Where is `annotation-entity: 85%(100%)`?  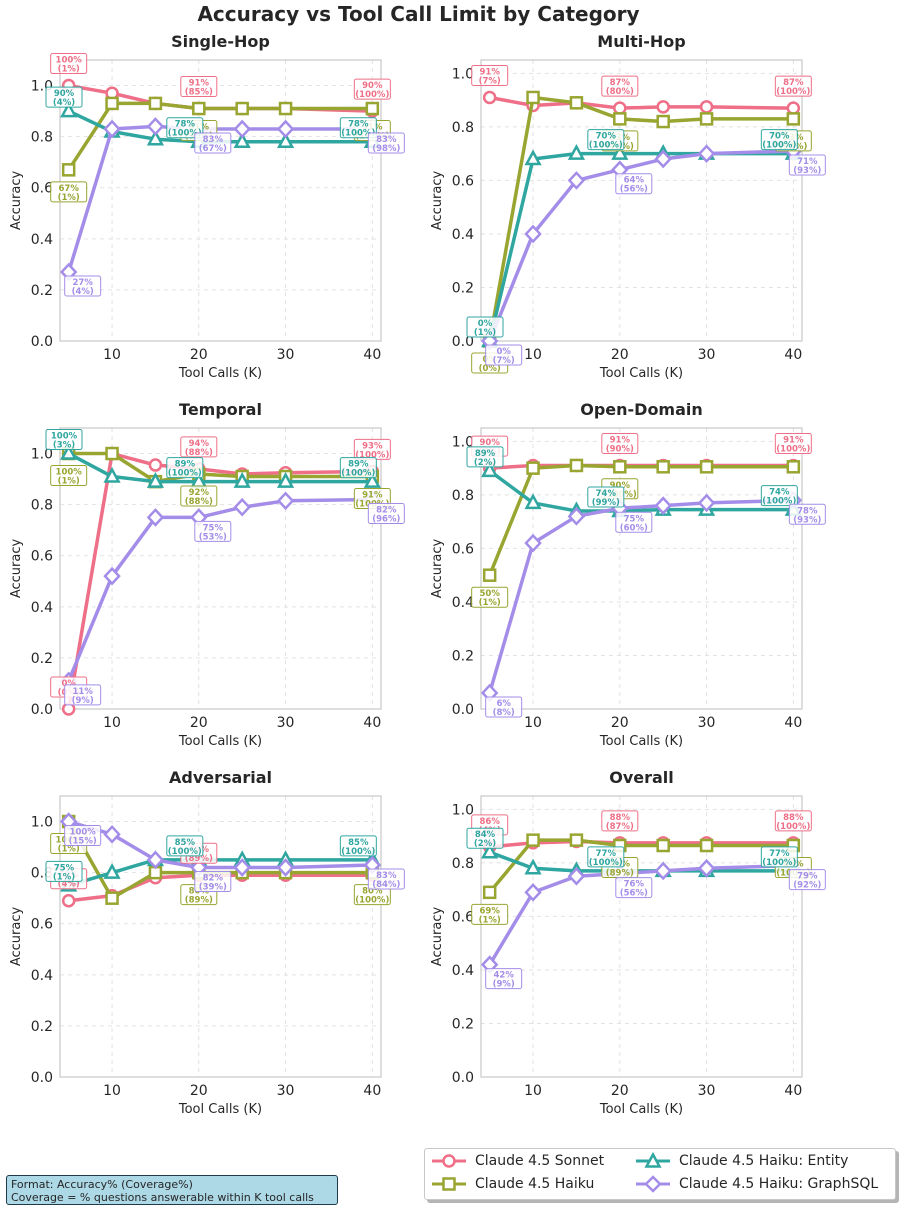
annotation-entity: 85%(100%) is located at coordinates (185, 846).